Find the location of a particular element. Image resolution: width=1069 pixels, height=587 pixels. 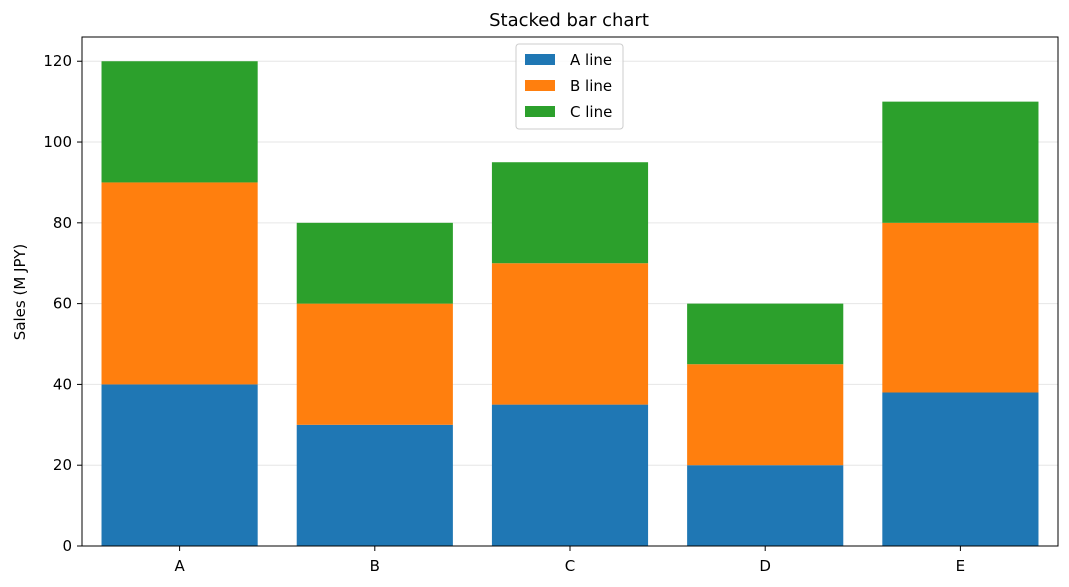

legend-label: A line is located at coordinates (591, 60).